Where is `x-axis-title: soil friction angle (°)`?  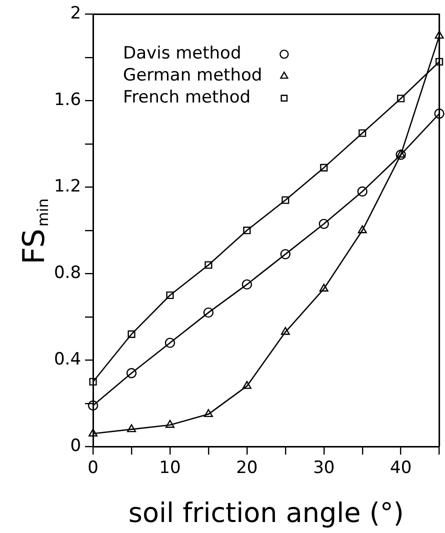 x-axis-title: soil friction angle (°) is located at coordinates (266, 513).